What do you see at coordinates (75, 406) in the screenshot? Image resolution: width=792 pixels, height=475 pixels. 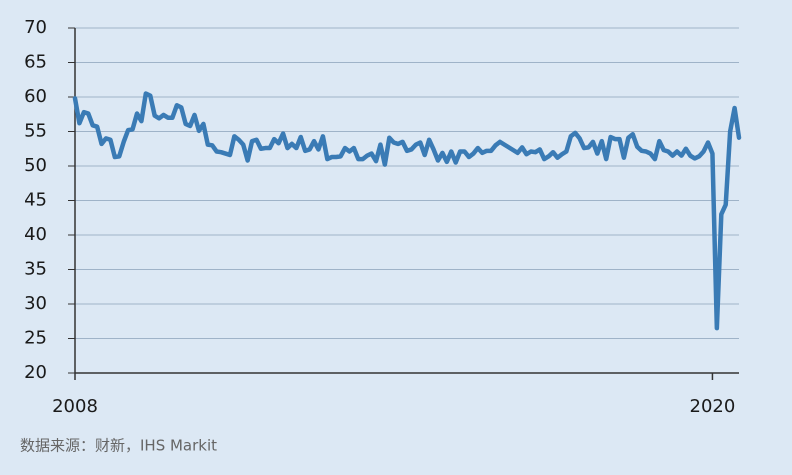 I see `x-tick-label: 2008` at bounding box center [75, 406].